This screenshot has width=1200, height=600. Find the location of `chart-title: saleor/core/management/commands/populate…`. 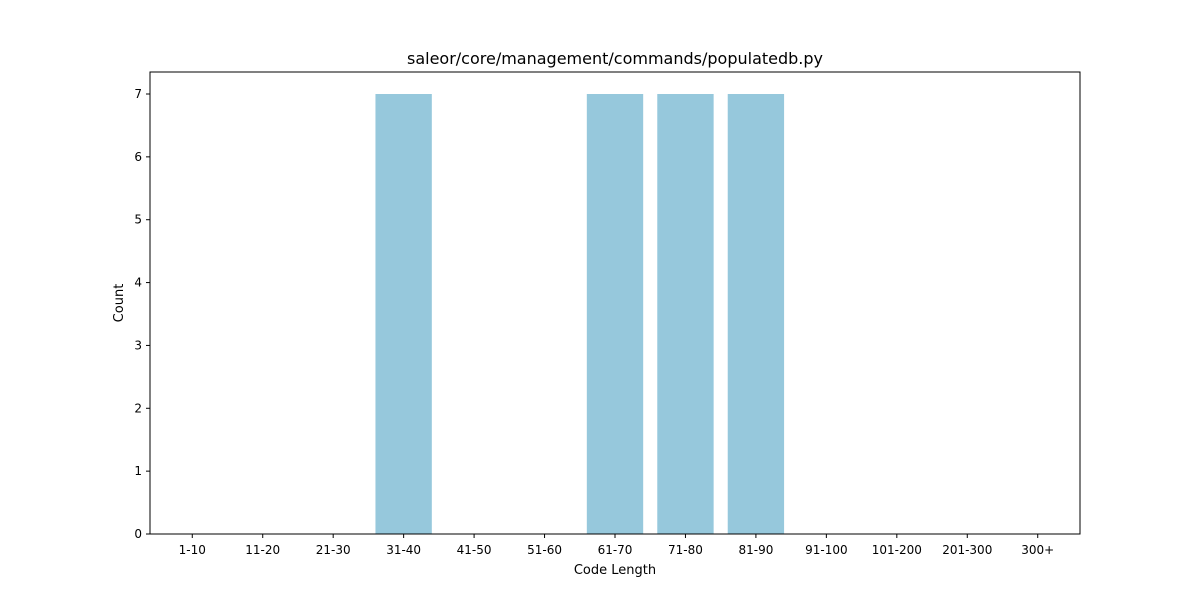

chart-title: saleor/core/management/commands/populate… is located at coordinates (615, 58).